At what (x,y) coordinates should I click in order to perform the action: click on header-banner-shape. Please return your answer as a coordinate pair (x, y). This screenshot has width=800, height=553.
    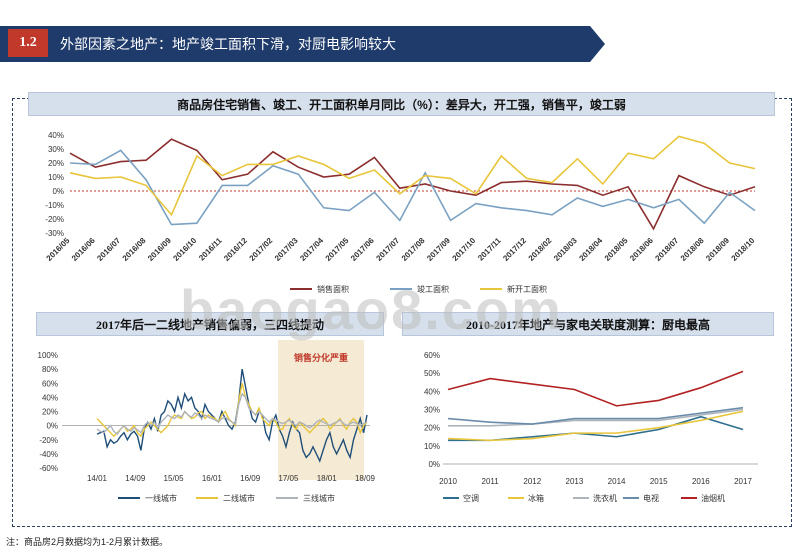
    Looking at the image, I should click on (302, 44).